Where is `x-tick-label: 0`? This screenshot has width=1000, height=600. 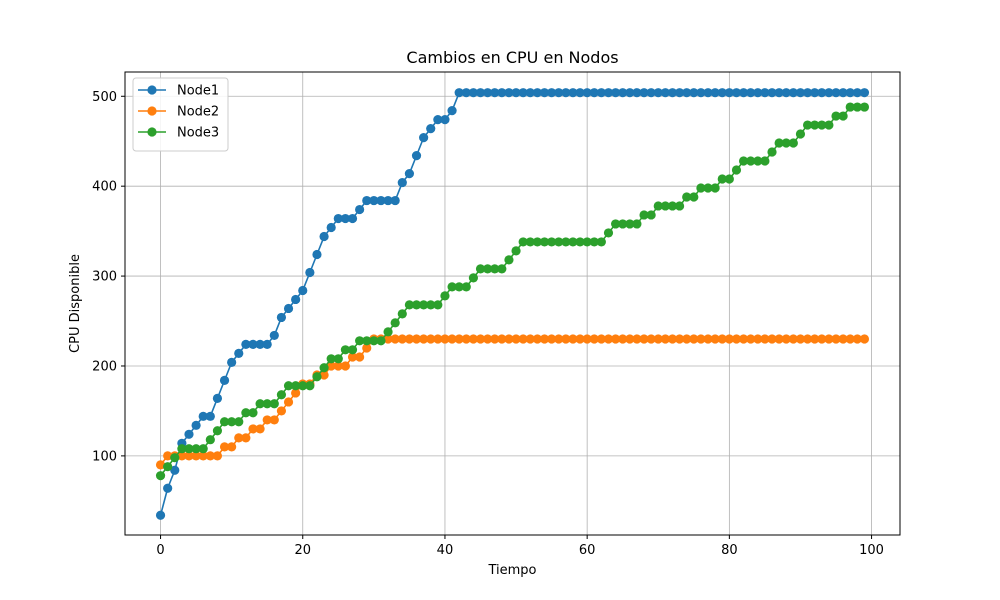 x-tick-label: 0 is located at coordinates (160, 550).